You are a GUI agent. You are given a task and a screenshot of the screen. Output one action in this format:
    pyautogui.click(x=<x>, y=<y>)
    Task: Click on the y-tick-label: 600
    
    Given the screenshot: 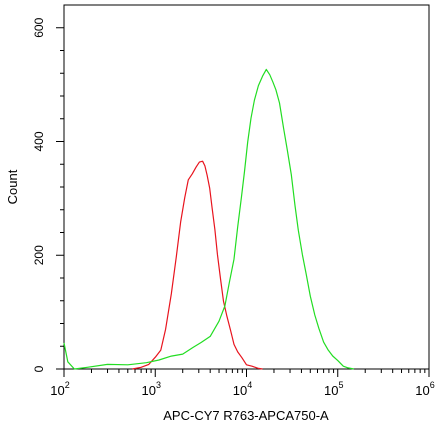 What is the action you would take?
    pyautogui.click(x=39, y=27)
    